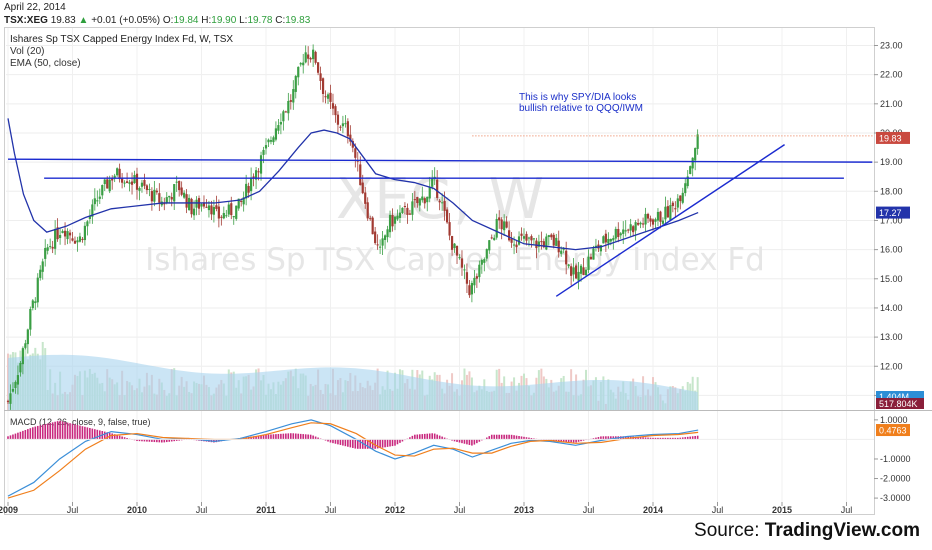 The image size is (932, 550). Describe the element at coordinates (895, 479) in the screenshot. I see `macd-tick-label: -2.0000` at that location.